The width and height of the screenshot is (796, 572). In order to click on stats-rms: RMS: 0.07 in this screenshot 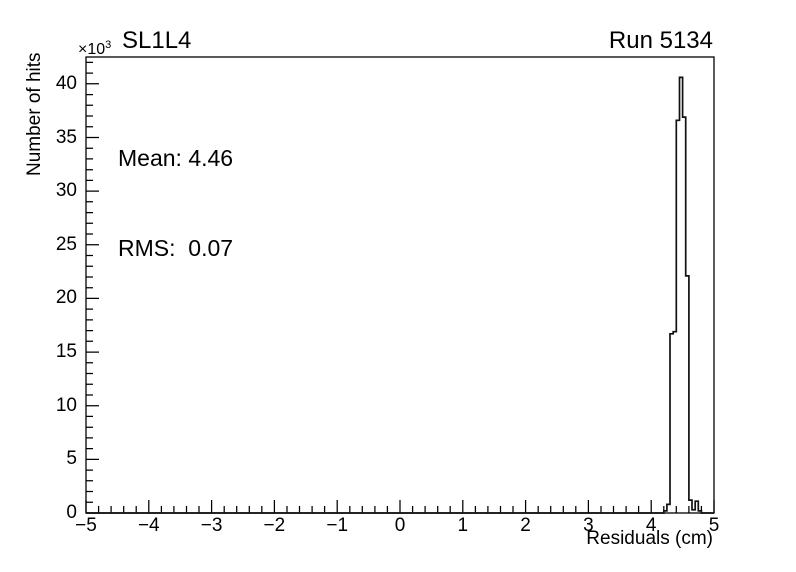, I will do `click(176, 248)`.